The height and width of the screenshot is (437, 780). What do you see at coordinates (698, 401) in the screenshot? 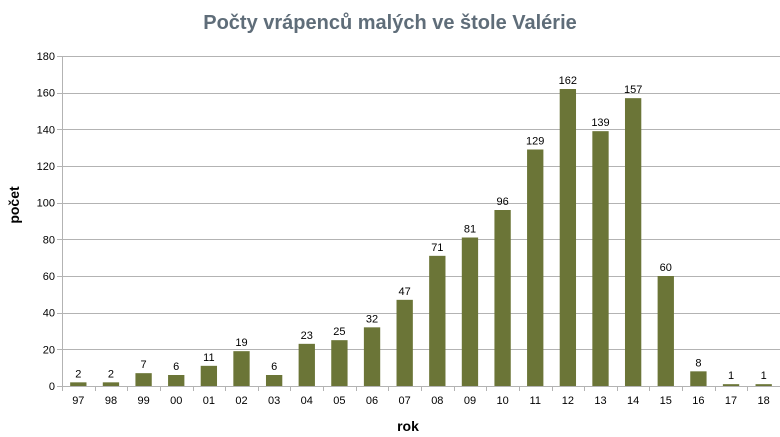
I see `x-tick-label: 16` at bounding box center [698, 401].